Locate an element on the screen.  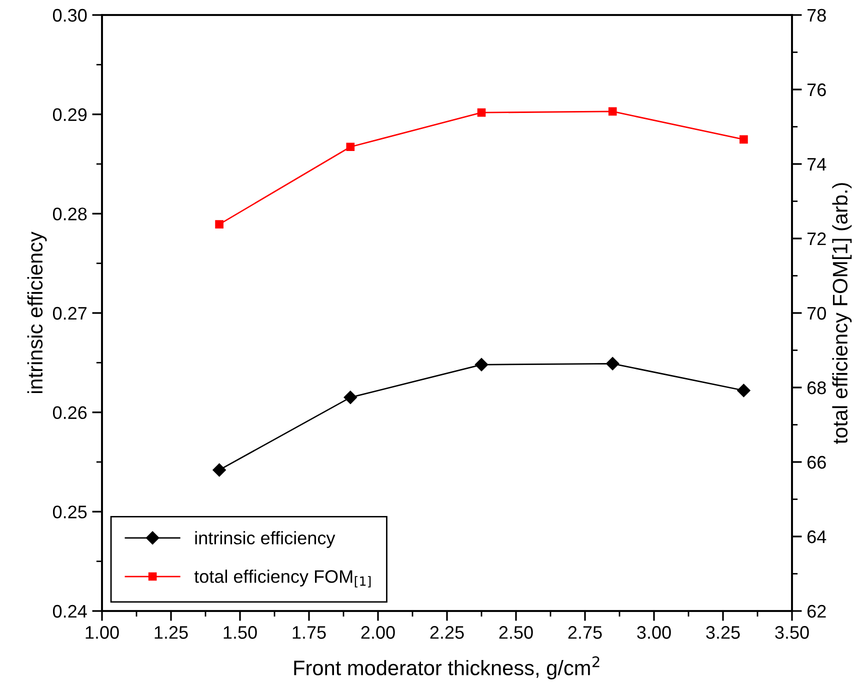
y-tick-label: 0.28 is located at coordinates (69, 214).